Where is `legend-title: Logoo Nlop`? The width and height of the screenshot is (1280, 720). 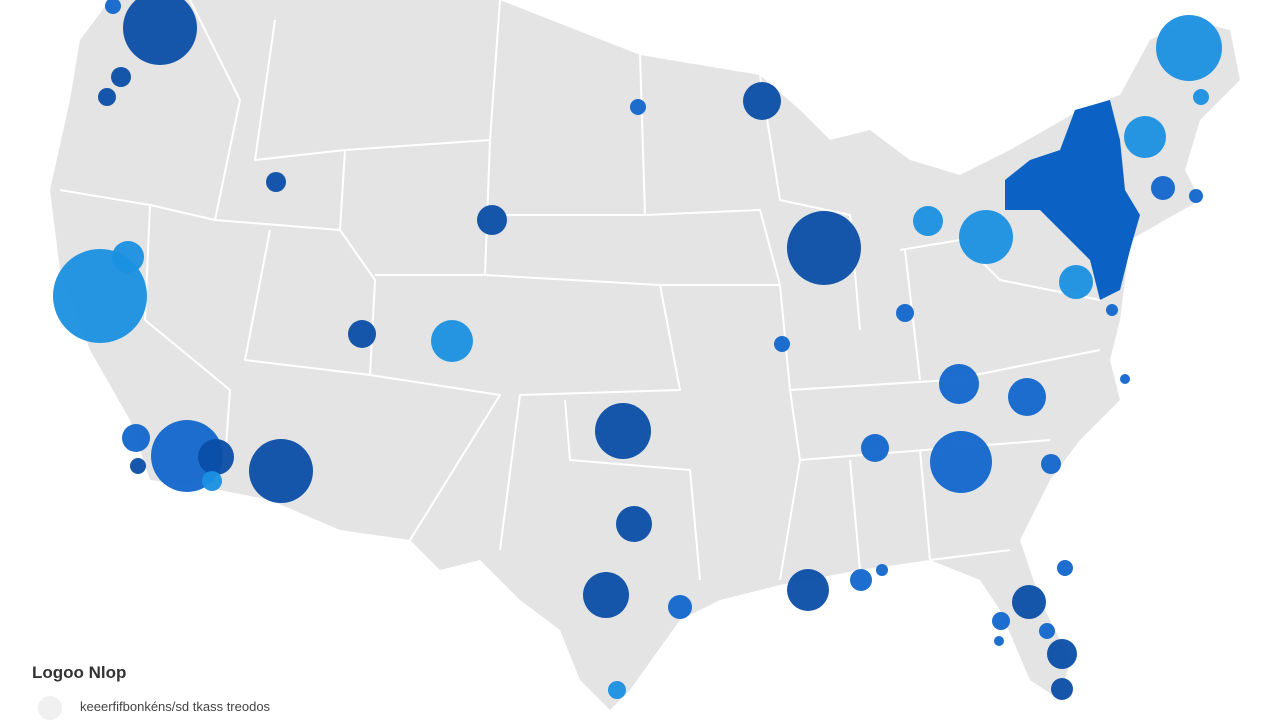 legend-title: Logoo Nlop is located at coordinates (79, 672).